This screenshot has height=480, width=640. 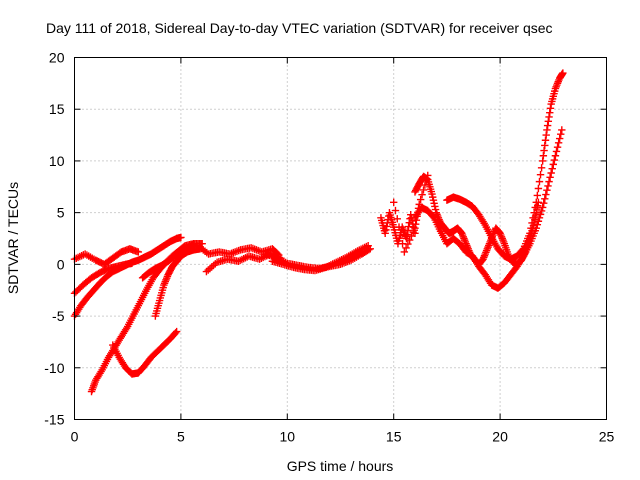 I want to click on x-tick-label: 10, so click(x=288, y=437).